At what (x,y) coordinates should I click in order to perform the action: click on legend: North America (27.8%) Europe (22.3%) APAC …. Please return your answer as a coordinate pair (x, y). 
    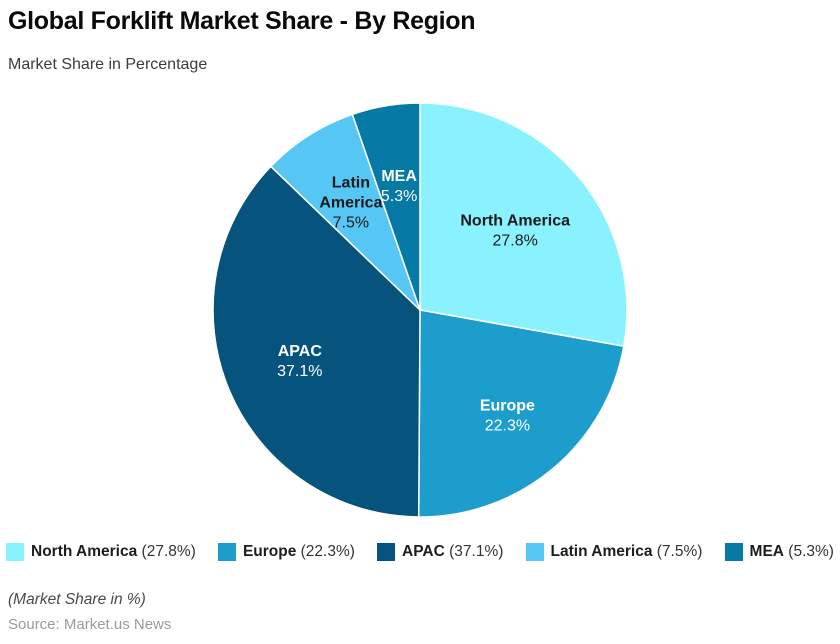
    Looking at the image, I should click on (420, 552).